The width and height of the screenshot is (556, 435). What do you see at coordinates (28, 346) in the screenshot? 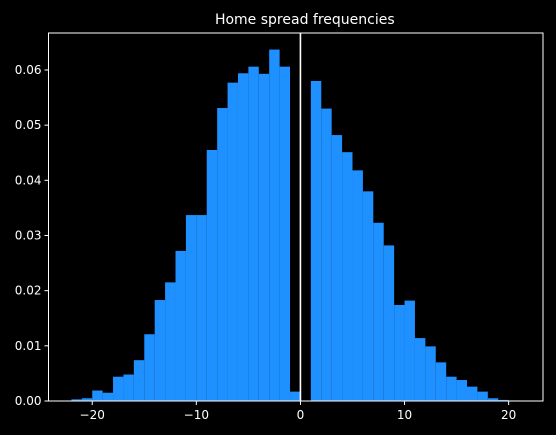
I see `y-tick-label: 0.01` at bounding box center [28, 346].